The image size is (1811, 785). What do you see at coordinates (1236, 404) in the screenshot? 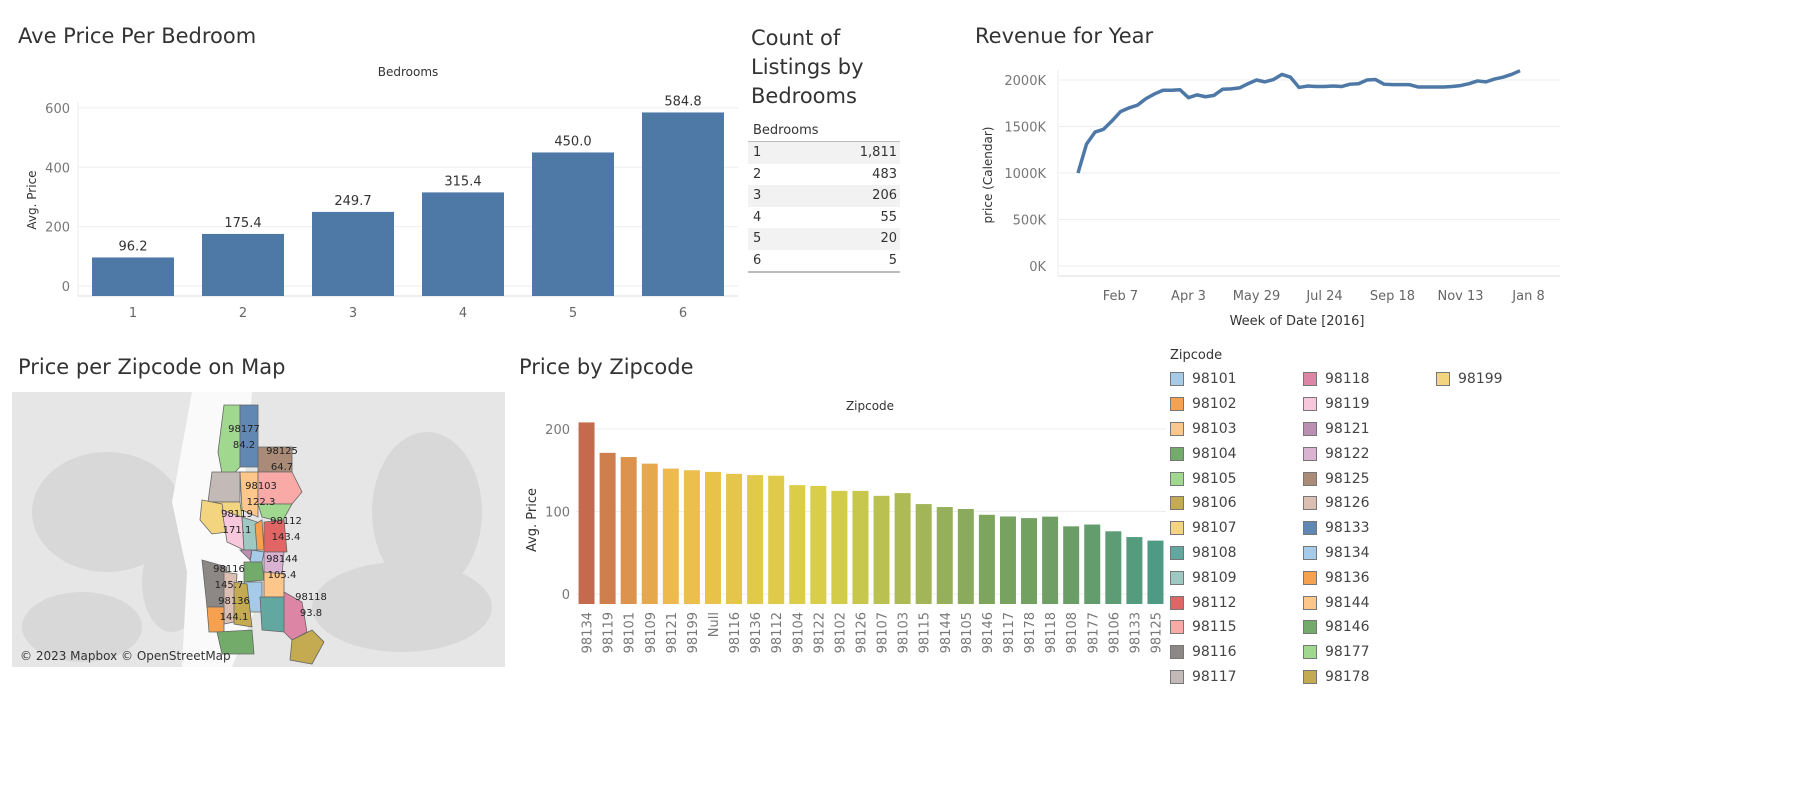
I see `legend-item: 98102` at bounding box center [1236, 404].